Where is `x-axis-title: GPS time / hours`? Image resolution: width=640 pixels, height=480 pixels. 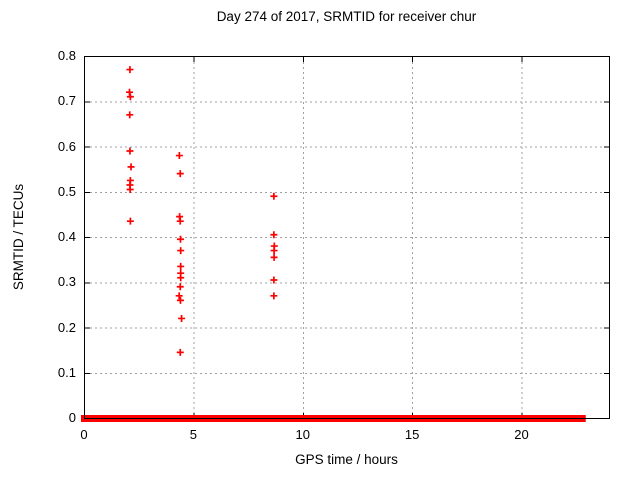
x-axis-title: GPS time / hours is located at coordinates (346, 459).